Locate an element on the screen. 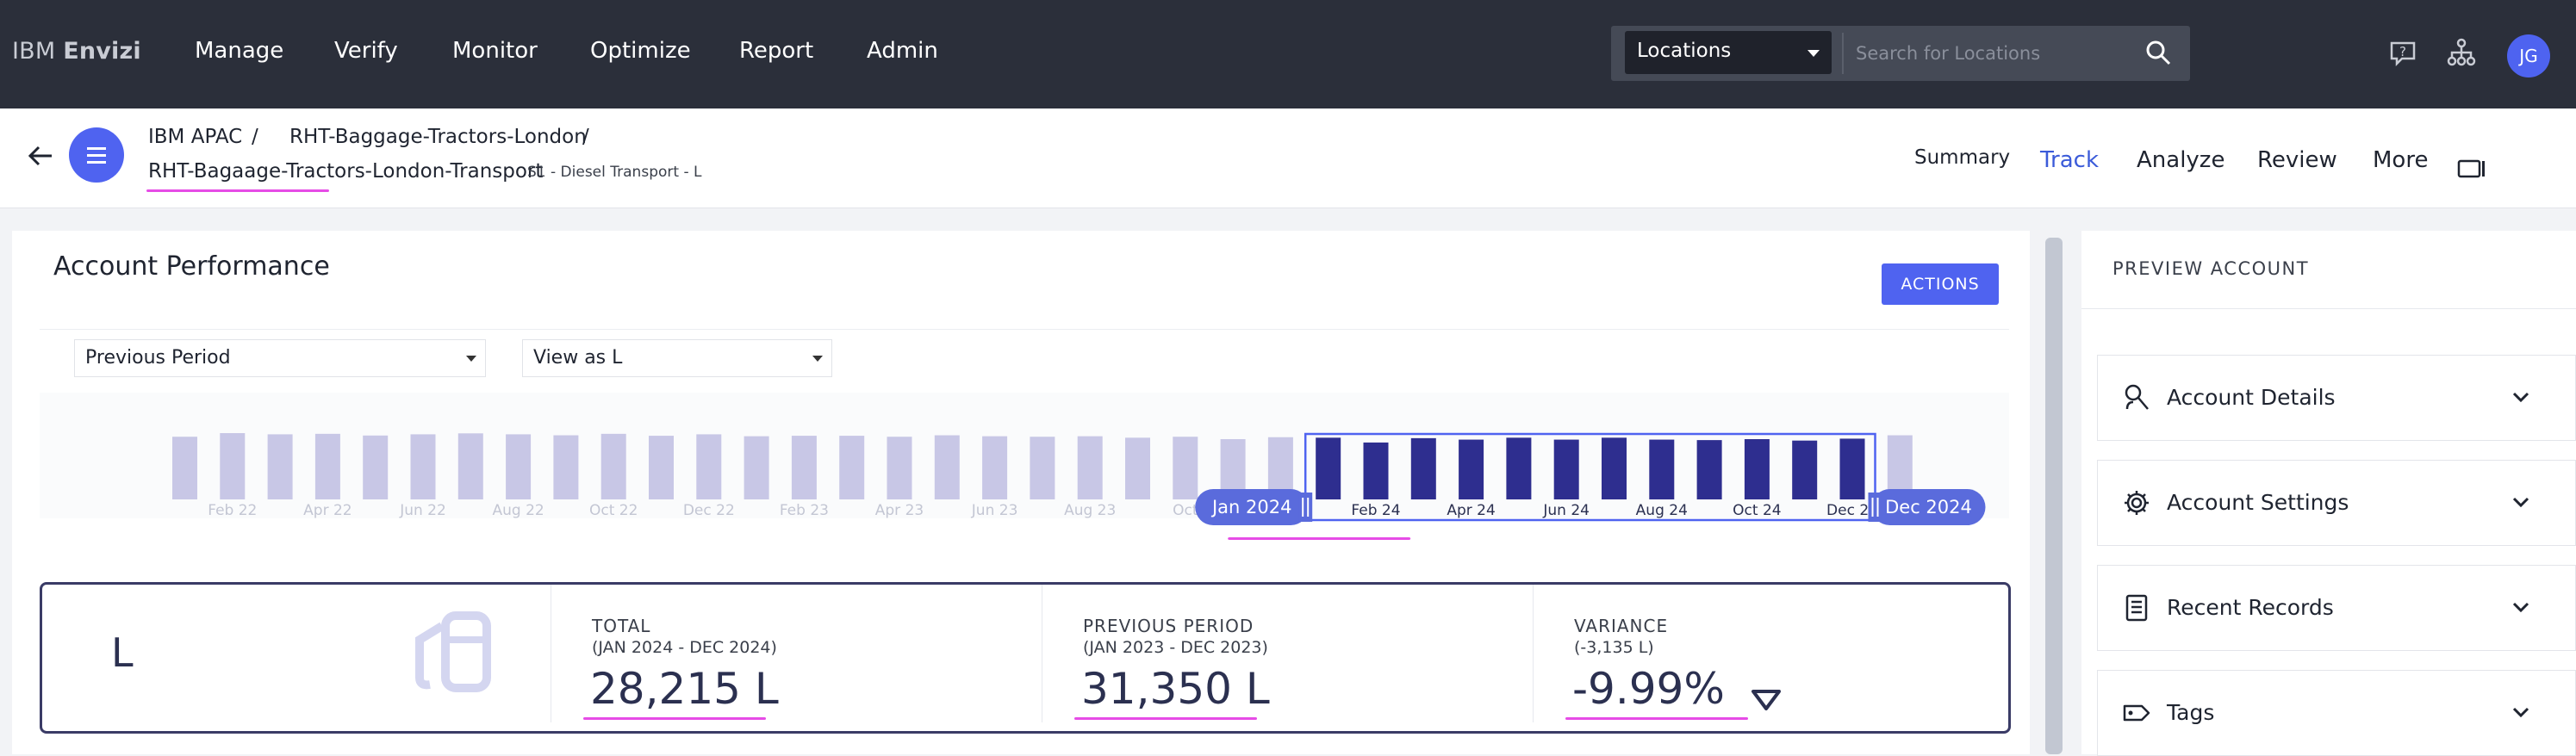  x-tick-label: Apr 23 is located at coordinates (899, 510).